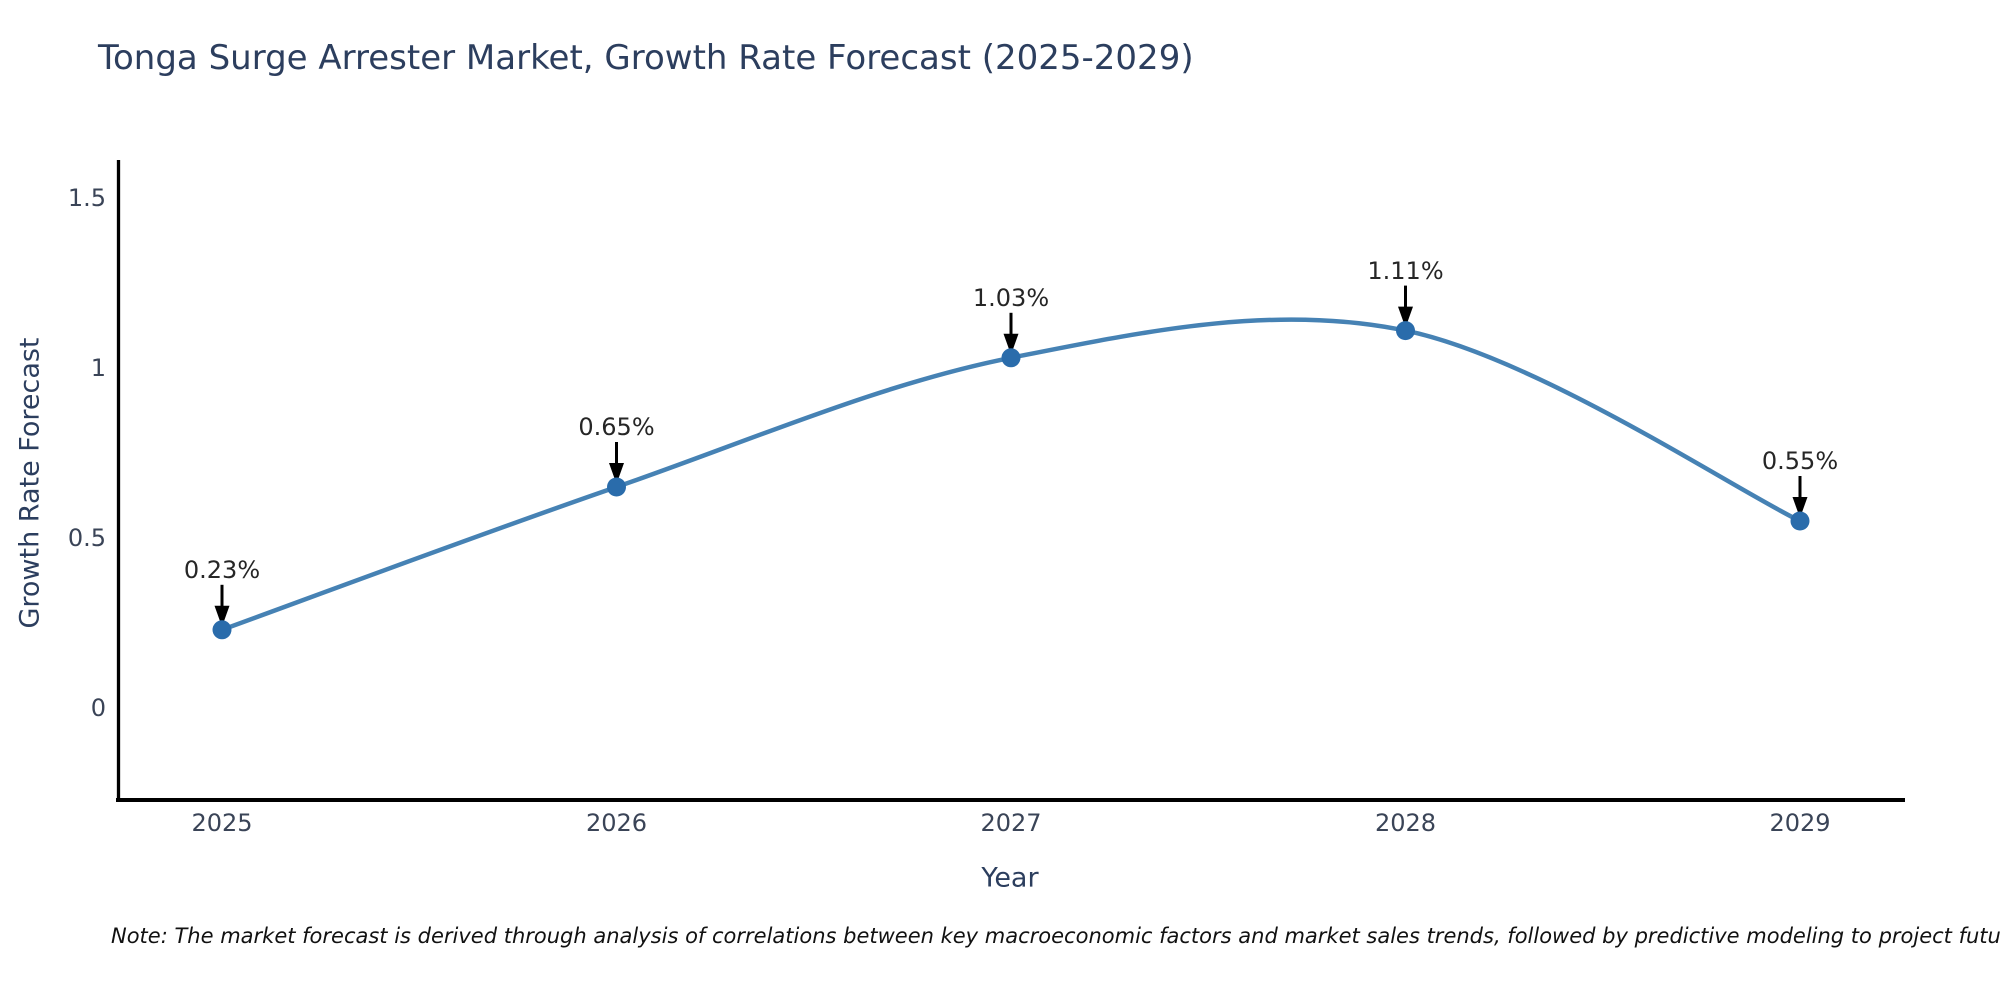 This screenshot has height=1000, width=2000. What do you see at coordinates (1405, 270) in the screenshot?
I see `point-annotation: 1.11%` at bounding box center [1405, 270].